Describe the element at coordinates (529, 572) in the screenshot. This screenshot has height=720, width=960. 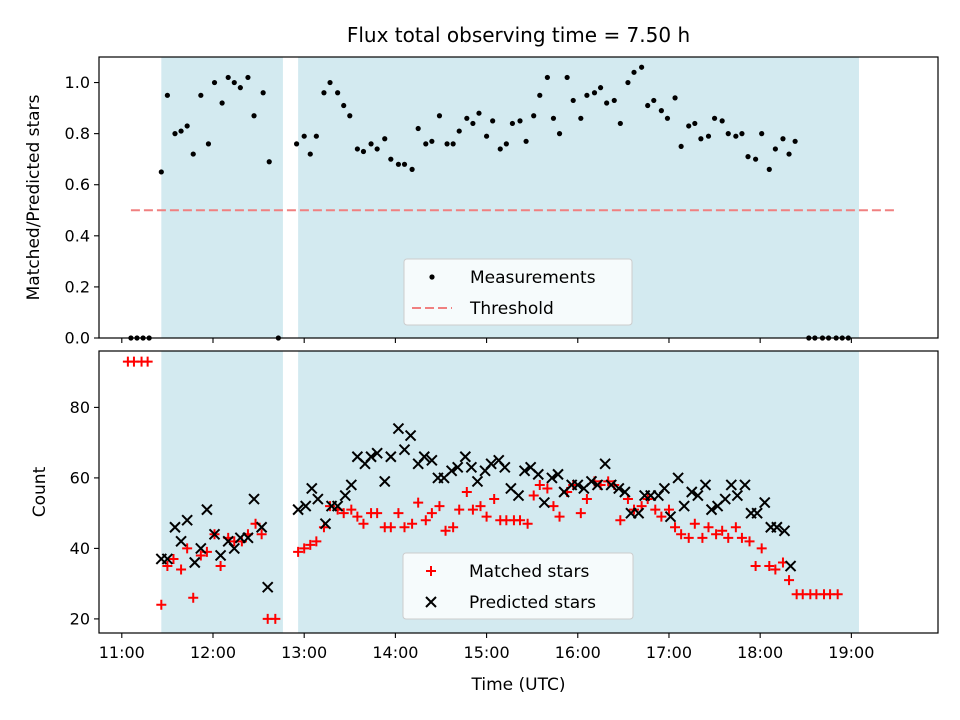
I see `bottom-legend-label: Matched stars` at that location.